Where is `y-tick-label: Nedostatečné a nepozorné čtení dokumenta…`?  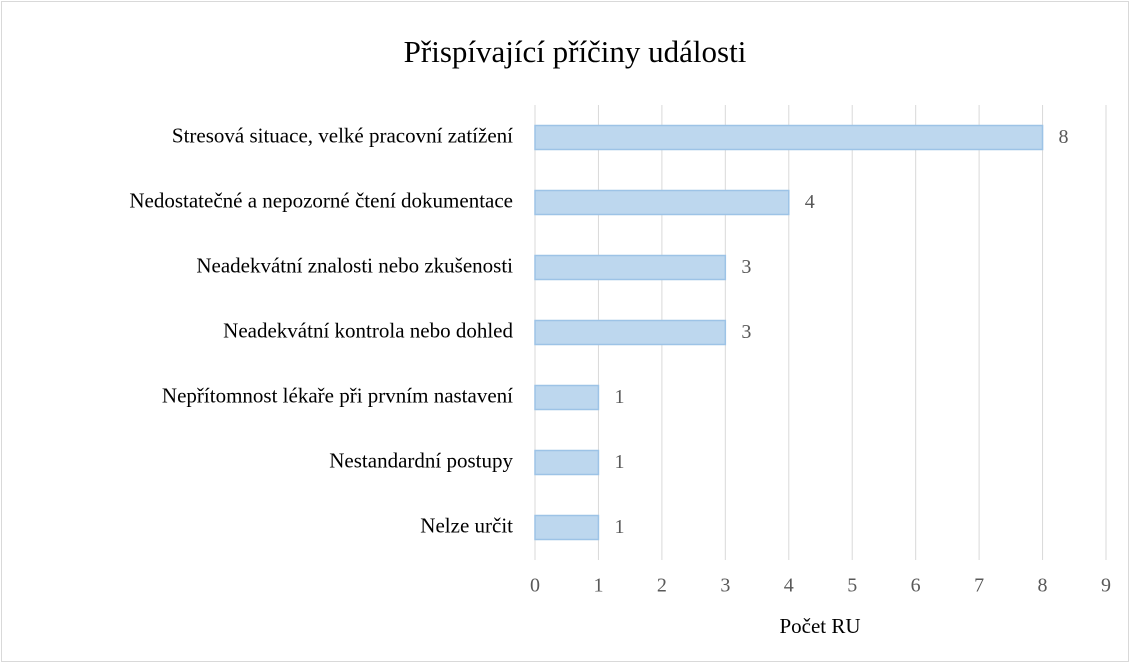 y-tick-label: Nedostatečné a nepozorné čtení dokumenta… is located at coordinates (321, 200).